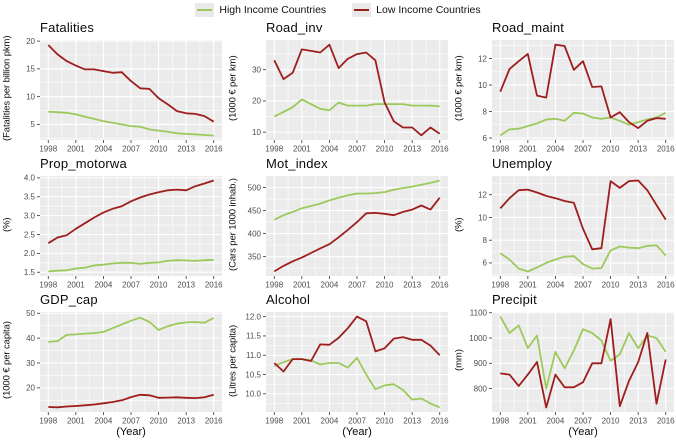  I want to click on panel-title: Alcohol, so click(288, 299).